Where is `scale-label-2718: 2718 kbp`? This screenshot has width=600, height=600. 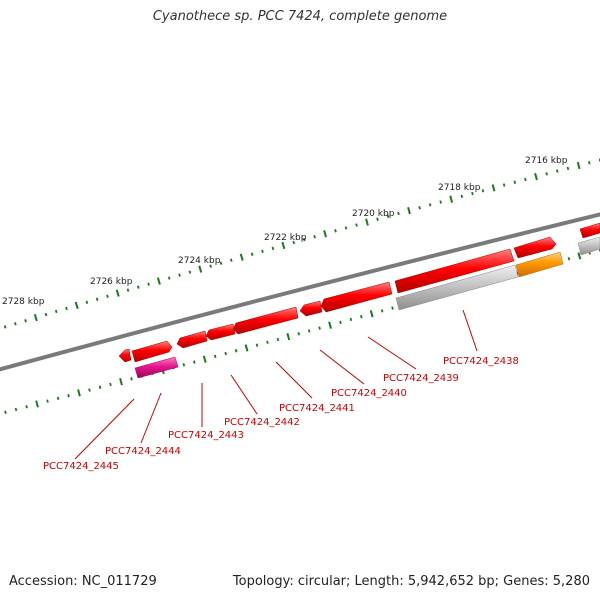
scale-label-2718: 2718 kbp is located at coordinates (459, 188).